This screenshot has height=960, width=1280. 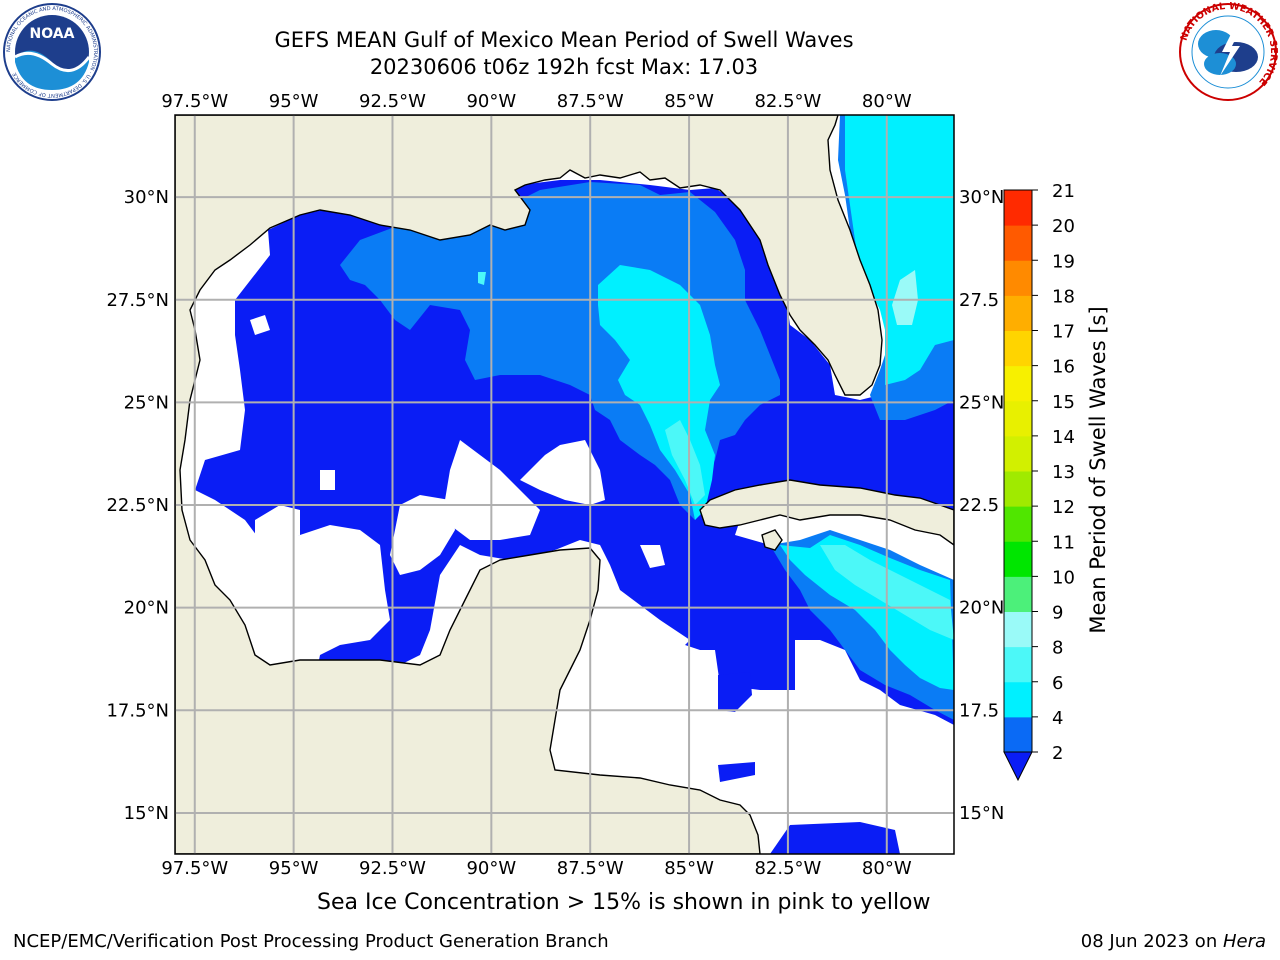 What do you see at coordinates (1244, 941) in the screenshot?
I see `footer-machine: Hera` at bounding box center [1244, 941].